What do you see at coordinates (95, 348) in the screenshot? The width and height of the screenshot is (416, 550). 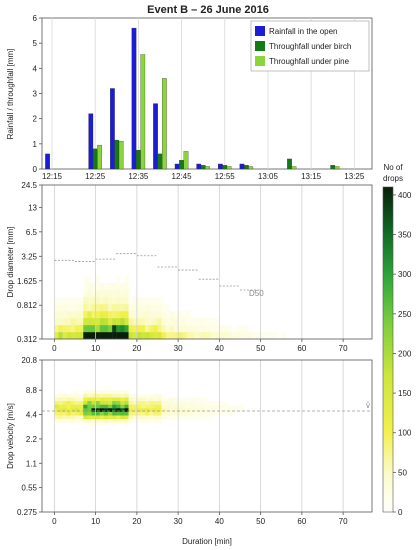 I see `x-tick-label: 10` at bounding box center [95, 348].